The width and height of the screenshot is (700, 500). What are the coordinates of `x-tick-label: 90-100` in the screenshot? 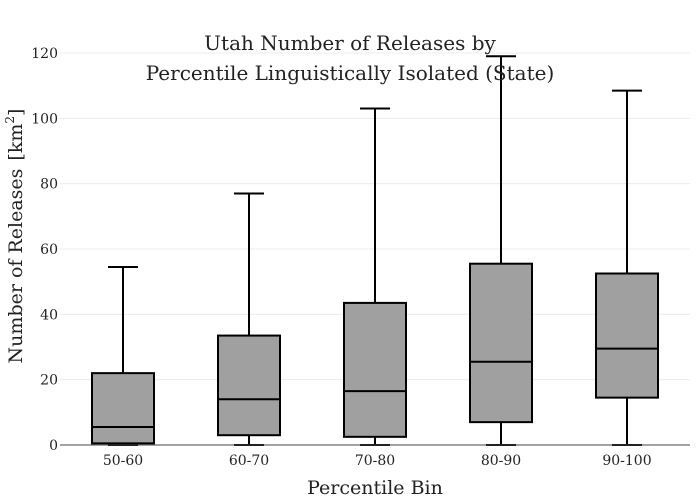 It's located at (626, 461).